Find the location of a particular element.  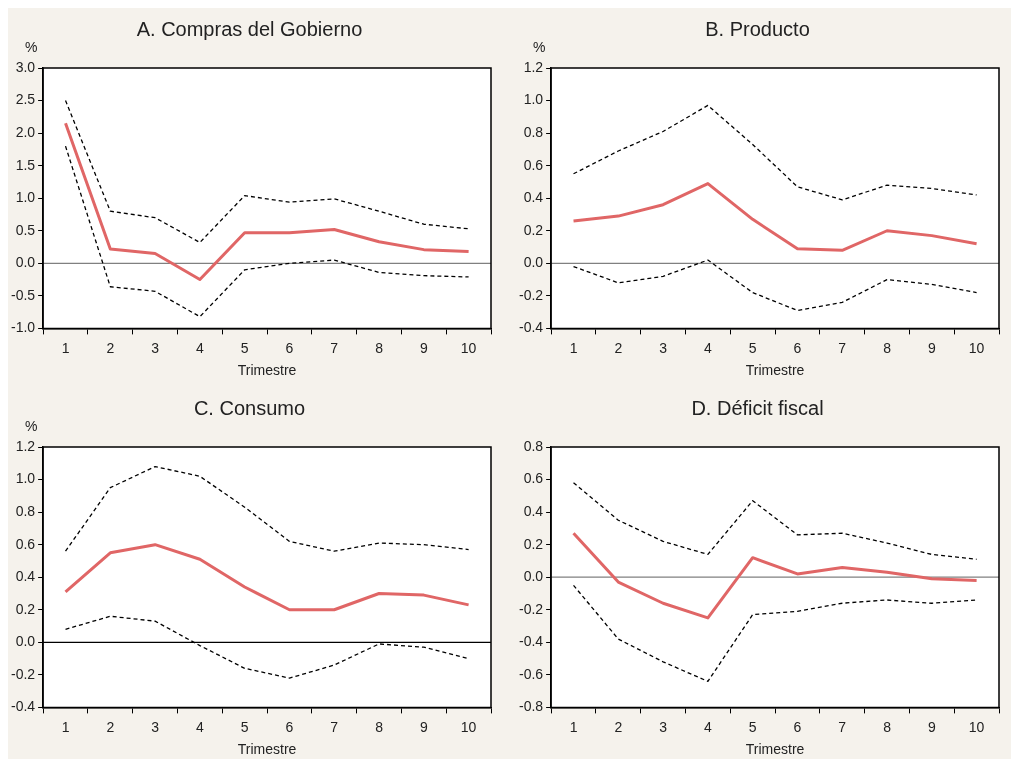

y-tick-label: -0.6 is located at coordinates (531, 673).